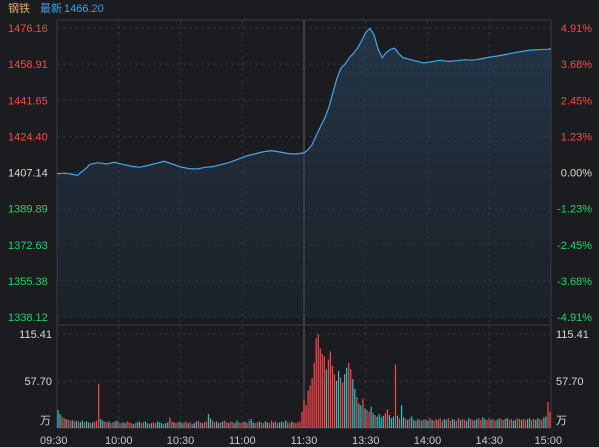 This screenshot has height=447, width=599. Describe the element at coordinates (28, 137) in the screenshot. I see `price-tick-left: 1424.40` at that location.